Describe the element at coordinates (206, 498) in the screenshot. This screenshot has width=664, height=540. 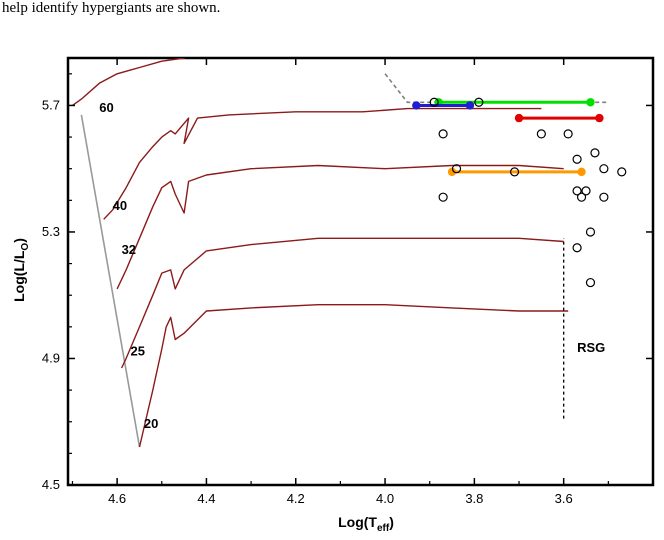
I see `x-tick-label-2: 4.4` at that location.